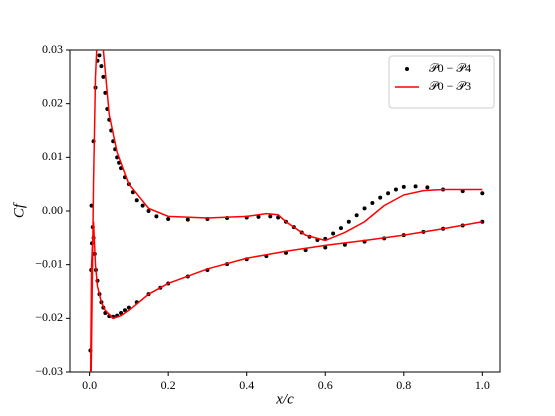 The width and height of the screenshot is (555, 416). I want to click on y-tick-label: −0.02, so click(49, 317).